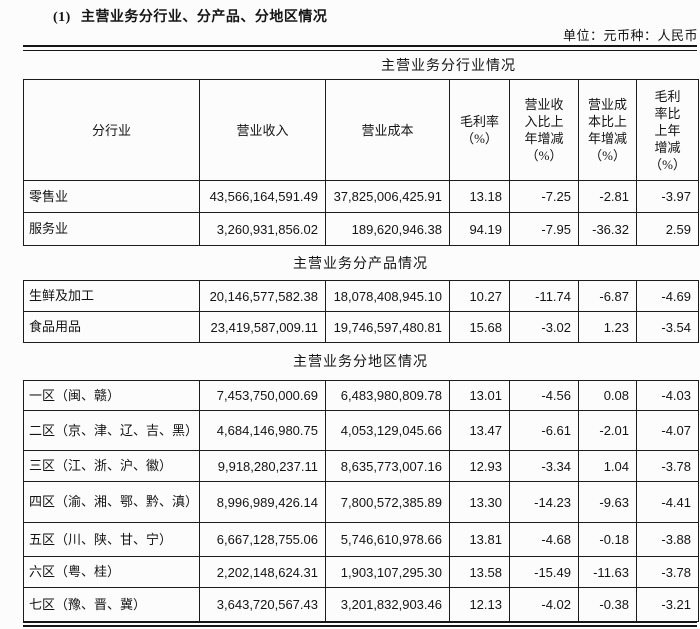 The width and height of the screenshot is (700, 629). What do you see at coordinates (667, 130) in the screenshot?
I see `column-header-margin-yoy: 毛利率比上年增减（%）` at bounding box center [667, 130].